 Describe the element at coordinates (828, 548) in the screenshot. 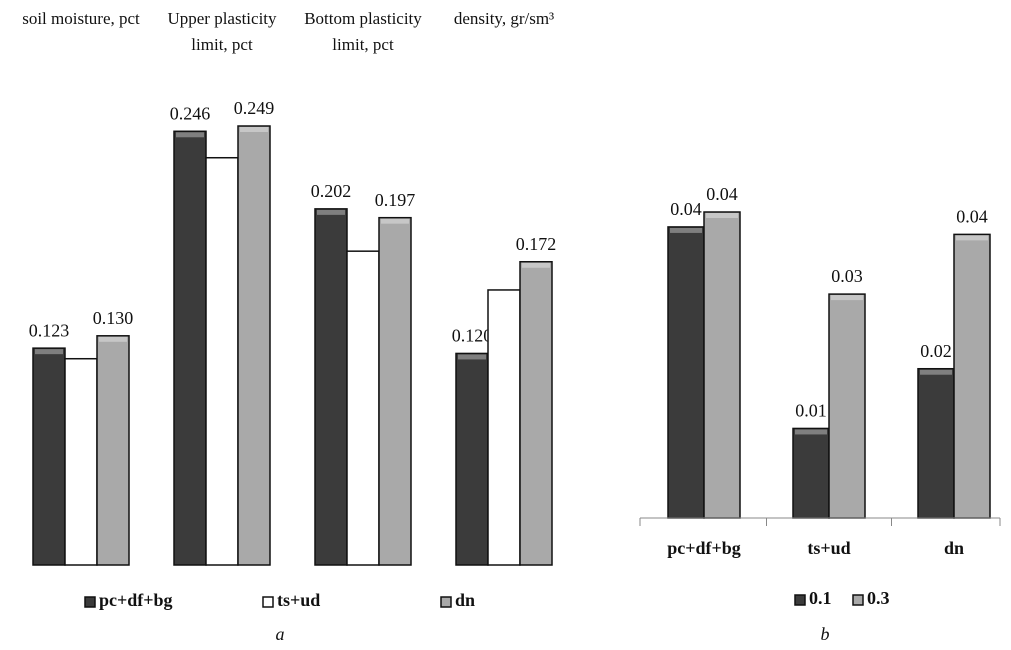

I see `category-label: ts+ud` at that location.